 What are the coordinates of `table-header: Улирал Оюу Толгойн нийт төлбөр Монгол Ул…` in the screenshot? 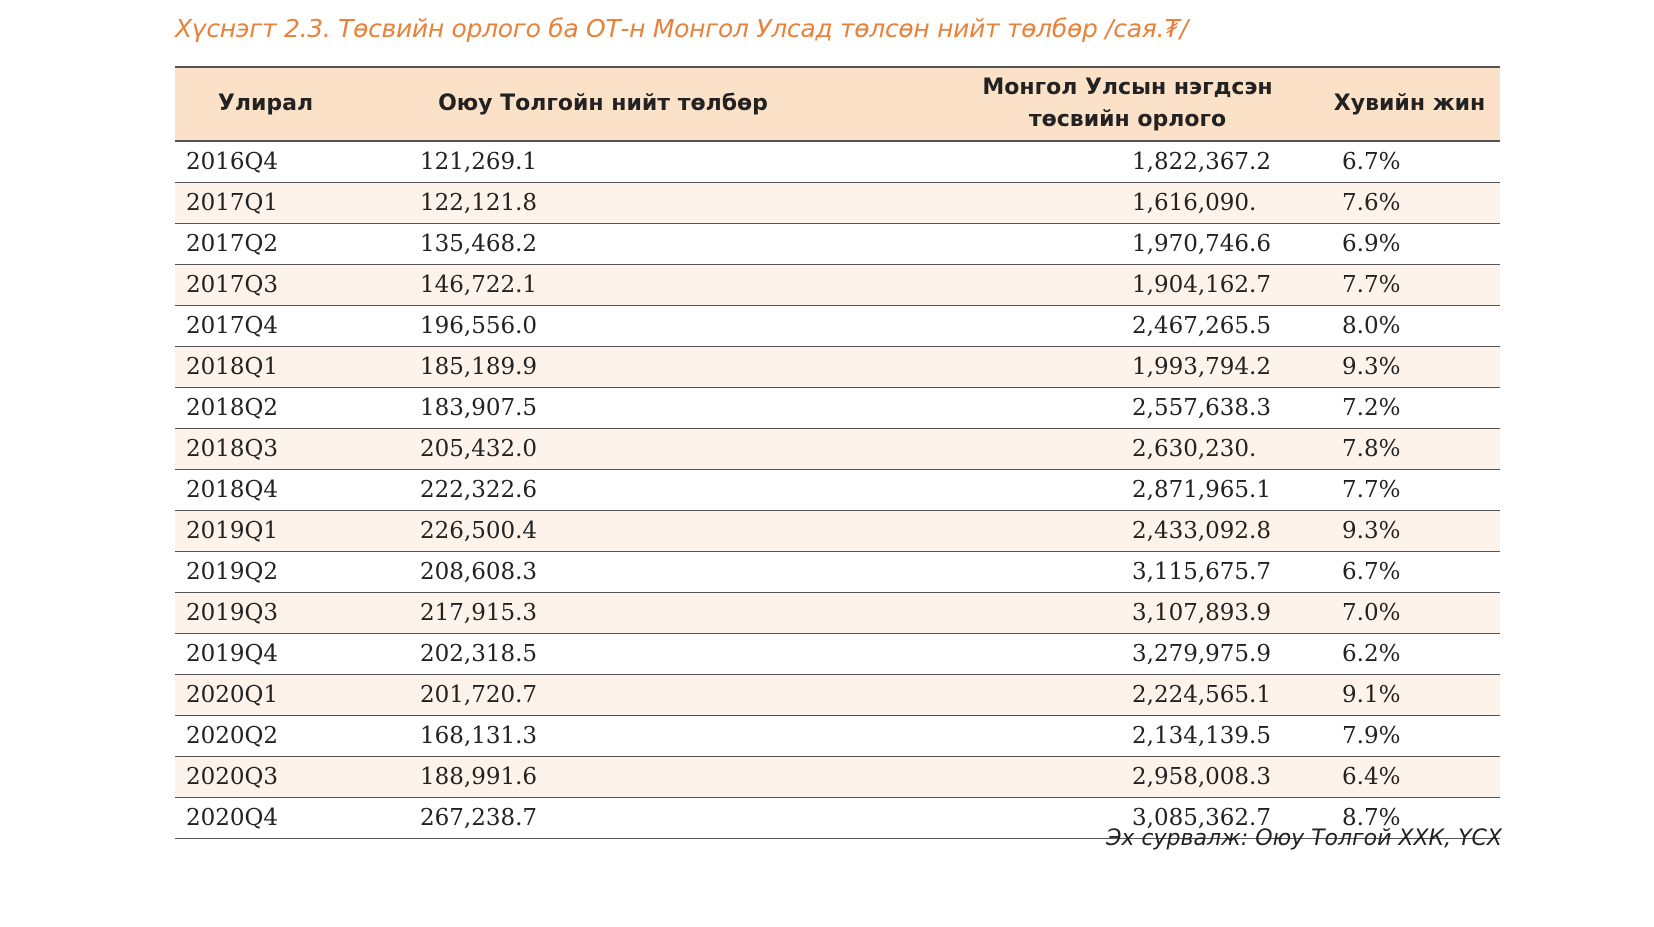 It's located at (837, 104).